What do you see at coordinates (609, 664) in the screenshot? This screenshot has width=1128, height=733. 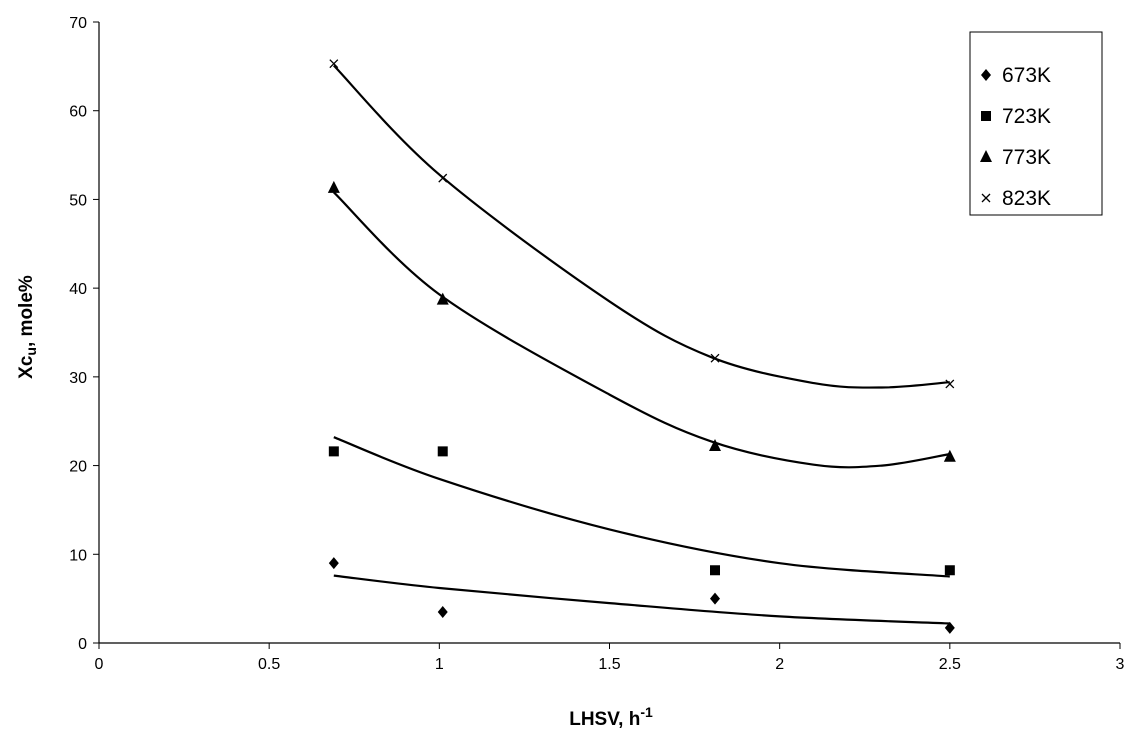 I see `x-tick-label: 1.5` at bounding box center [609, 664].